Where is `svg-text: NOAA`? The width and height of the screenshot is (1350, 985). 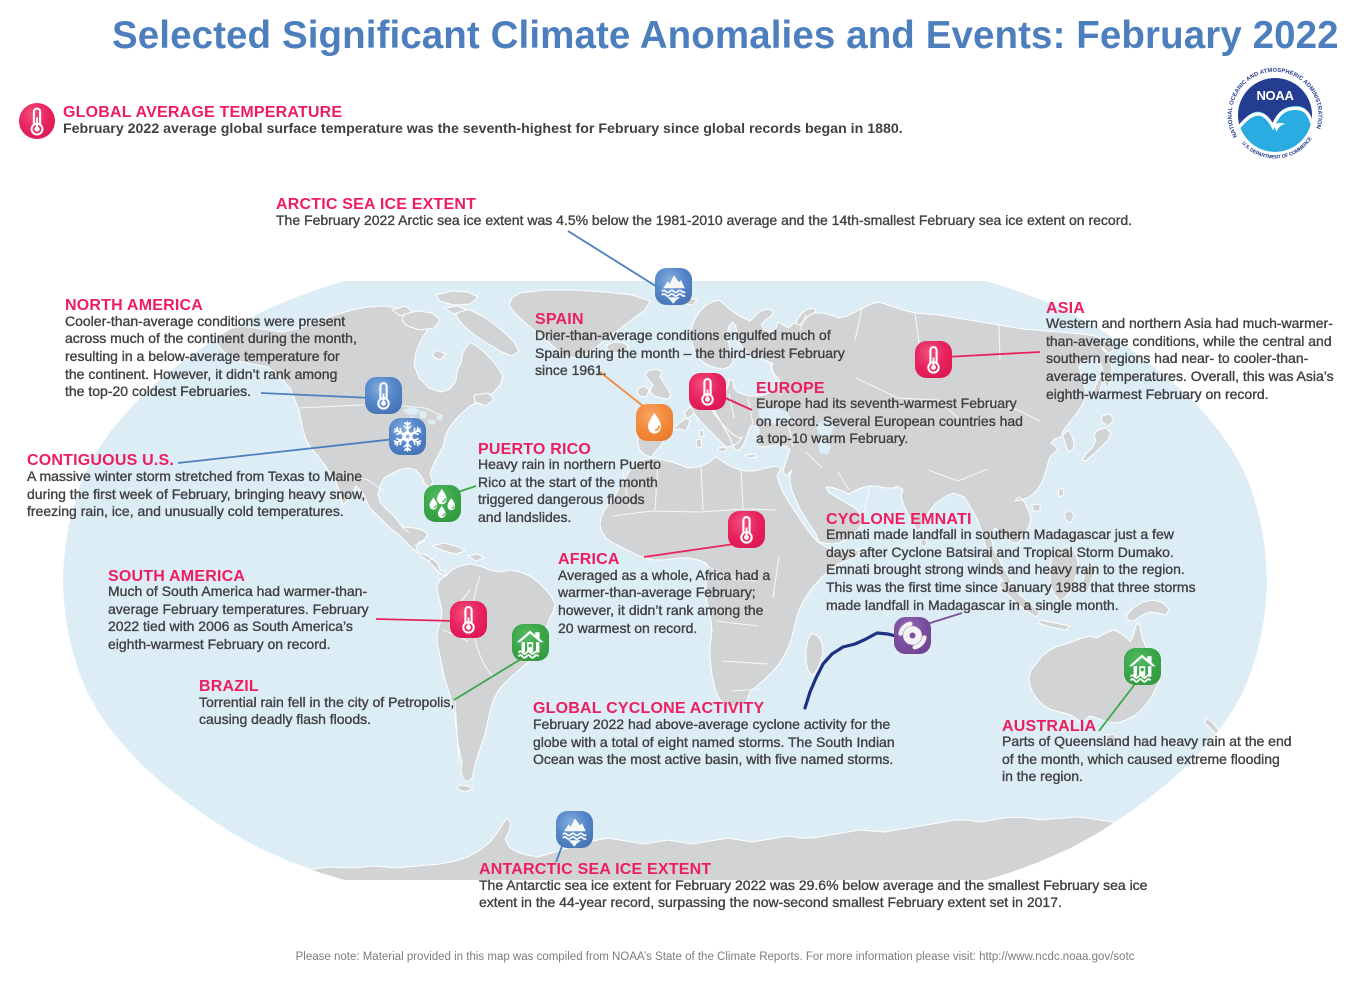 svg-text: NOAA is located at coordinates (1275, 95).